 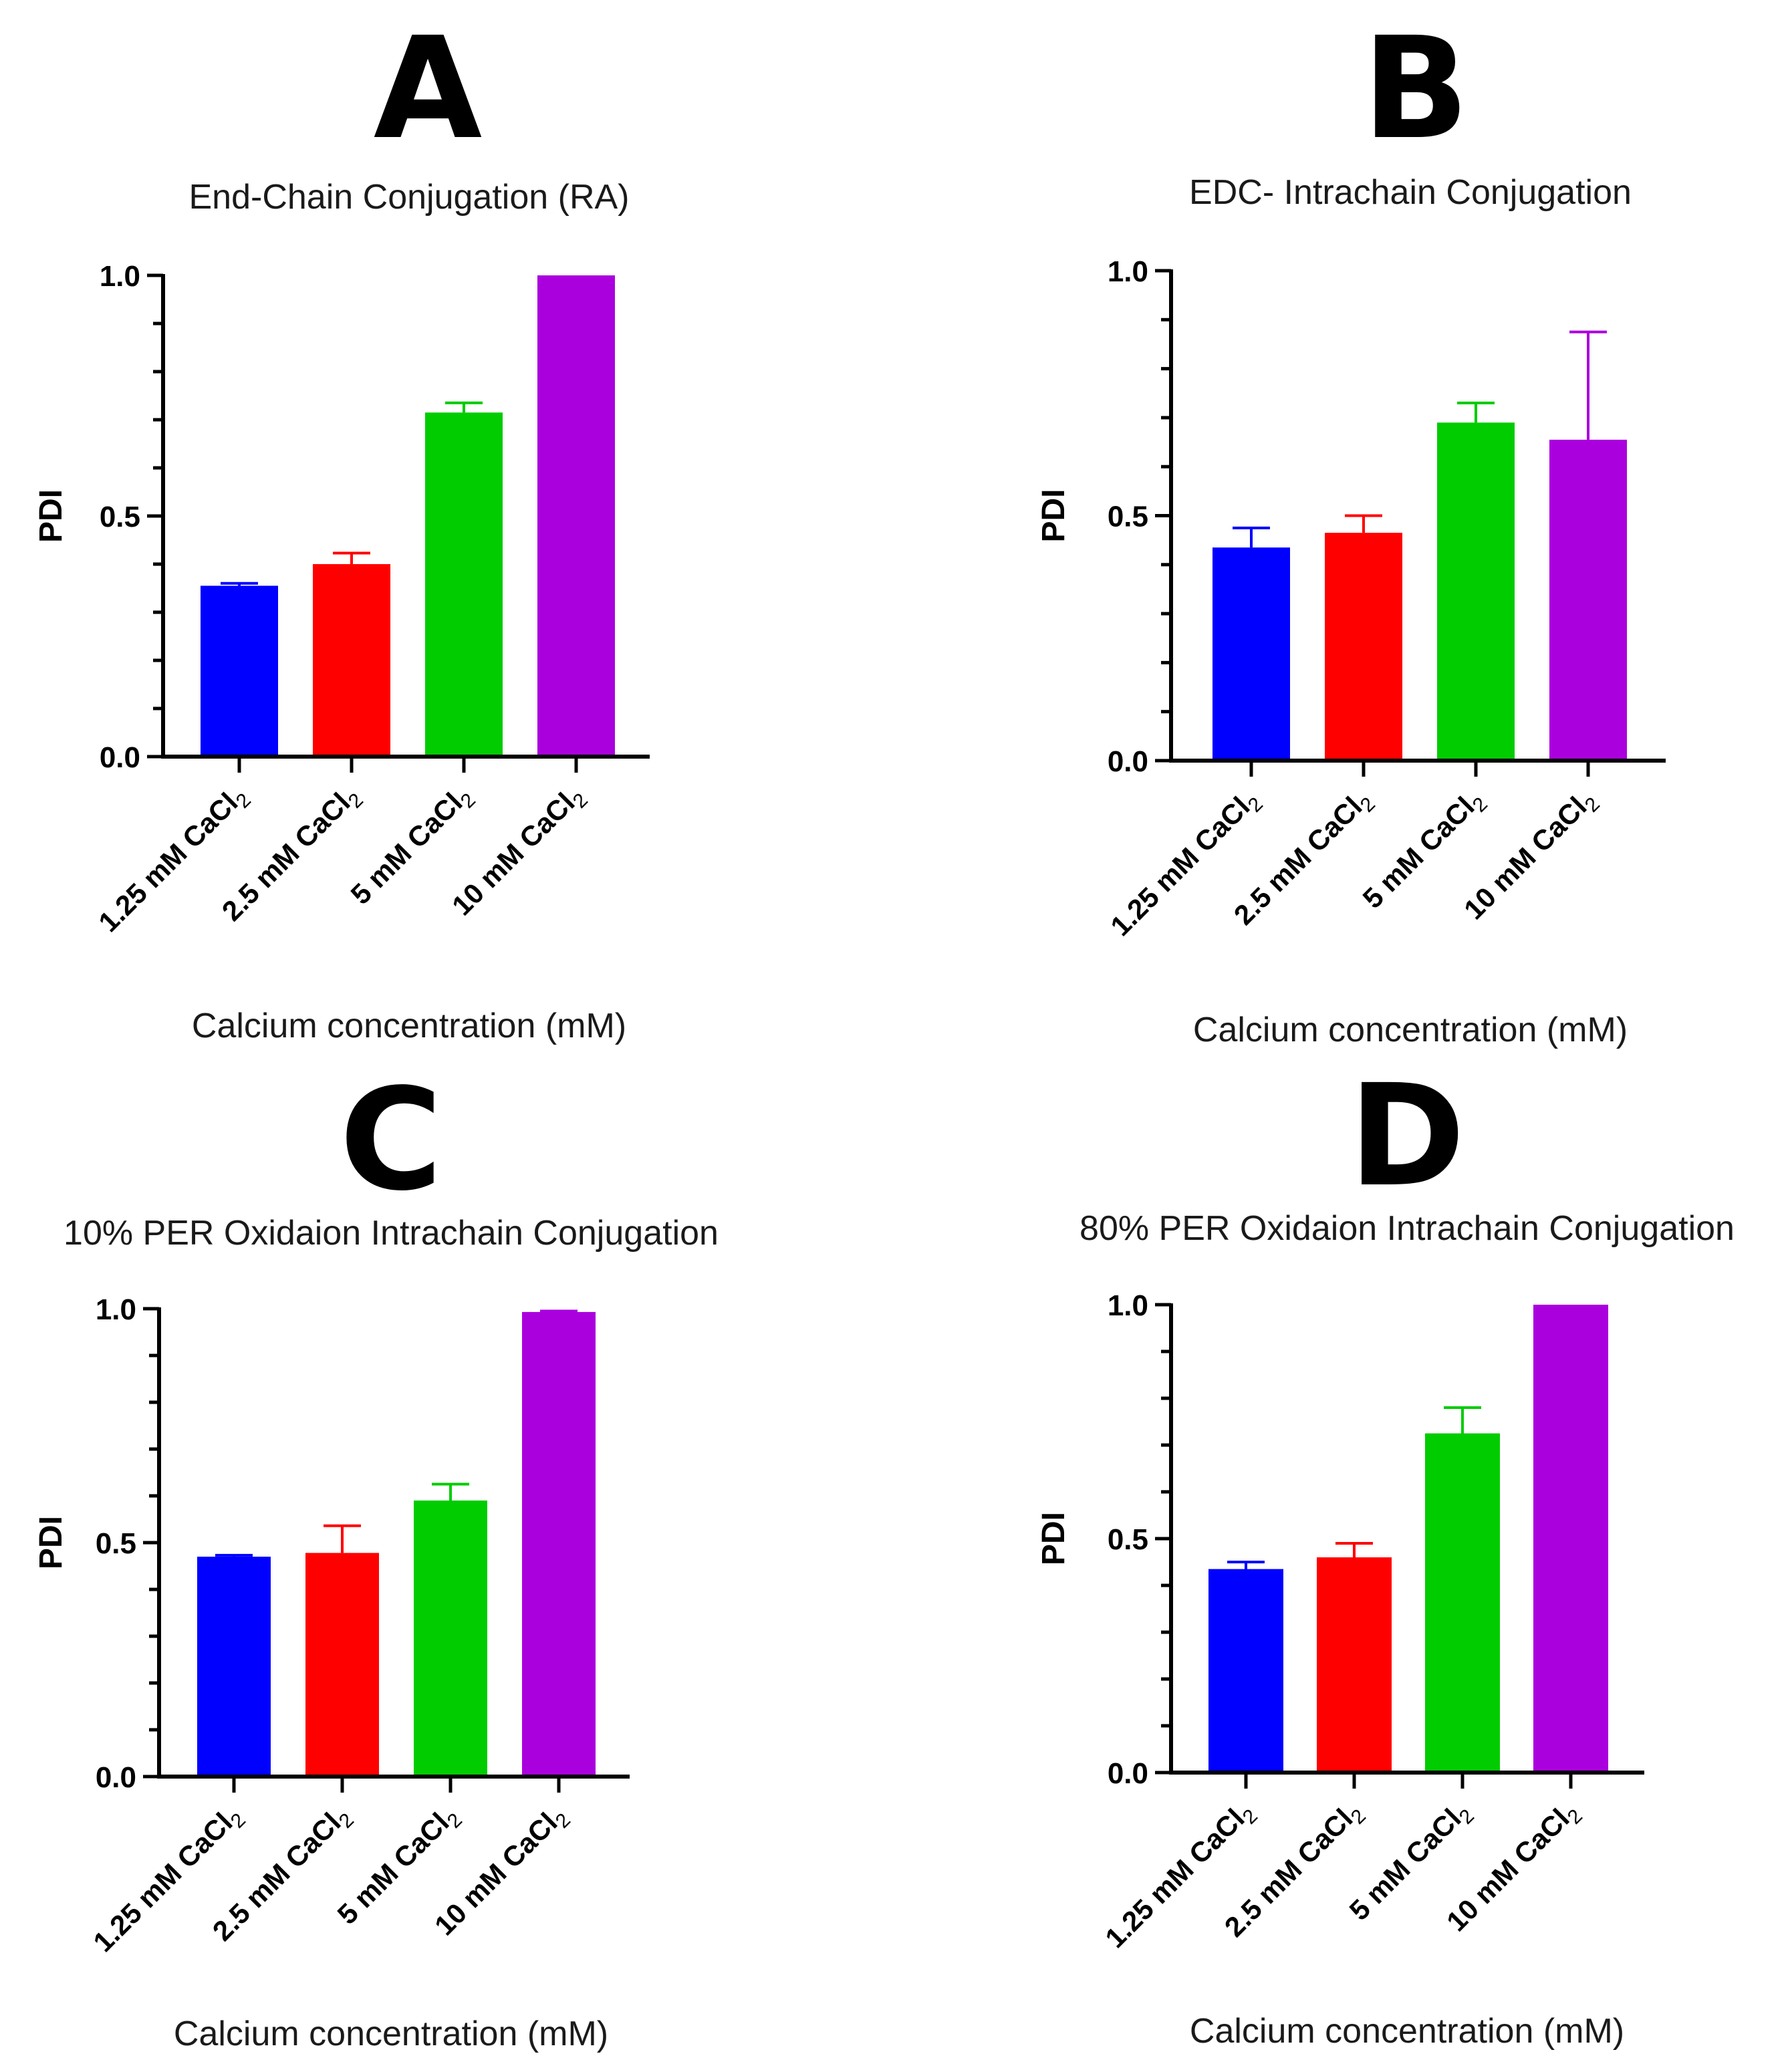 What do you see at coordinates (1415, 88) in the screenshot?
I see `panel-letter: B` at bounding box center [1415, 88].